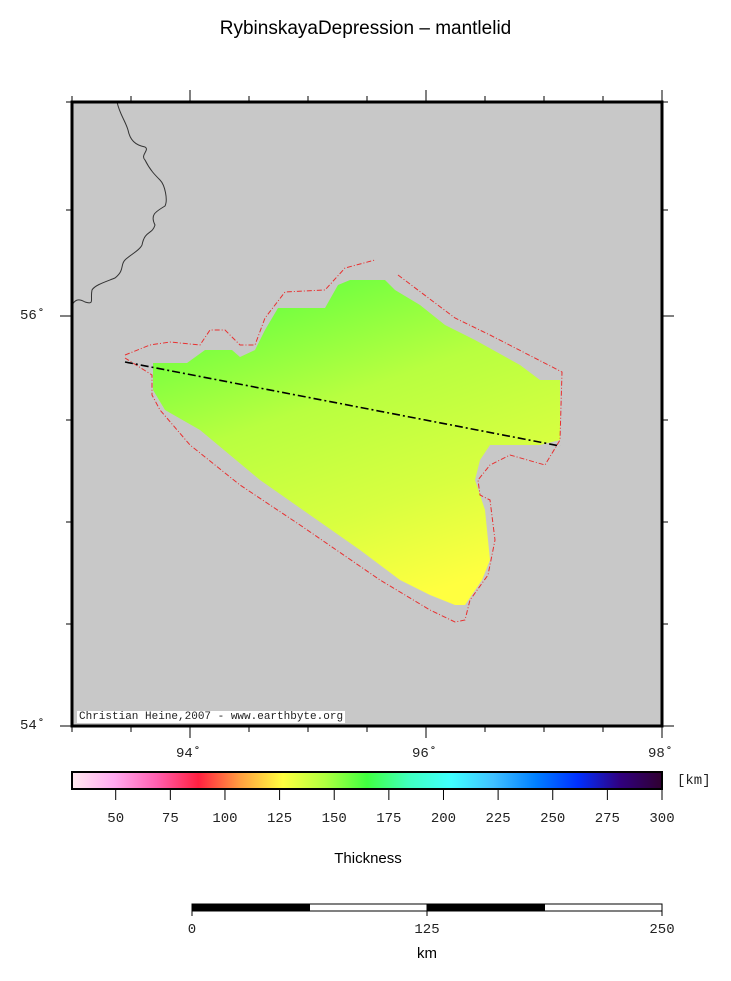  Describe the element at coordinates (225, 819) in the screenshot. I see `colorbar-tick-label: 100` at that location.